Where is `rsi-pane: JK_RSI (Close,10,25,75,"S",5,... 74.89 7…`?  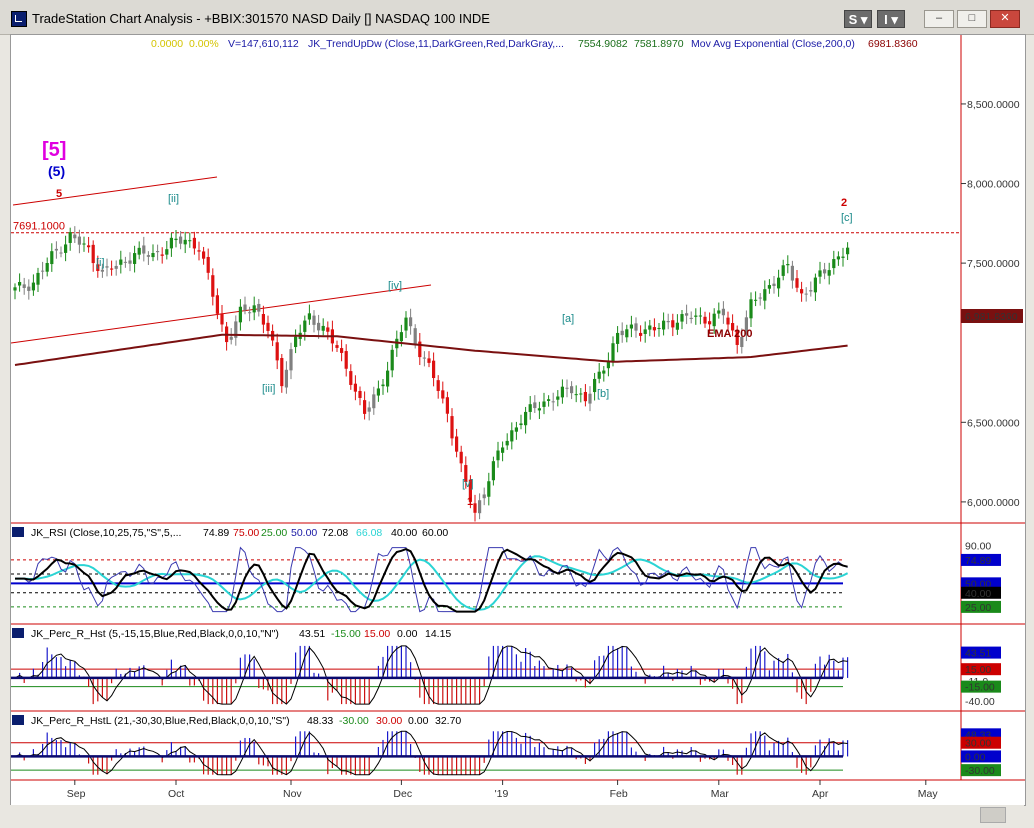
rsi-pane: JK_RSI (Close,10,25,75,"S",5,... 74.89 7… is located at coordinates (506, 570).